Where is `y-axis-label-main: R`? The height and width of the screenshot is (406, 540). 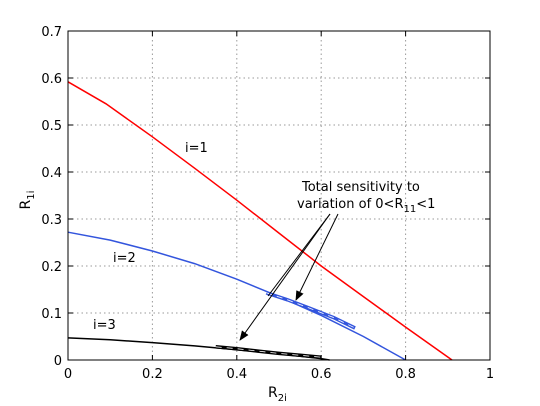
y-axis-label-main: R is located at coordinates (26, 204).